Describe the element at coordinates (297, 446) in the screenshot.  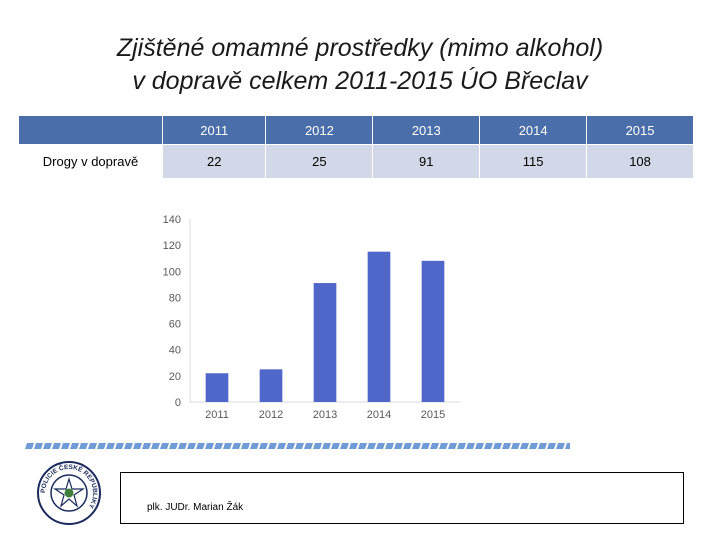
I see `decorative-stripe` at that location.